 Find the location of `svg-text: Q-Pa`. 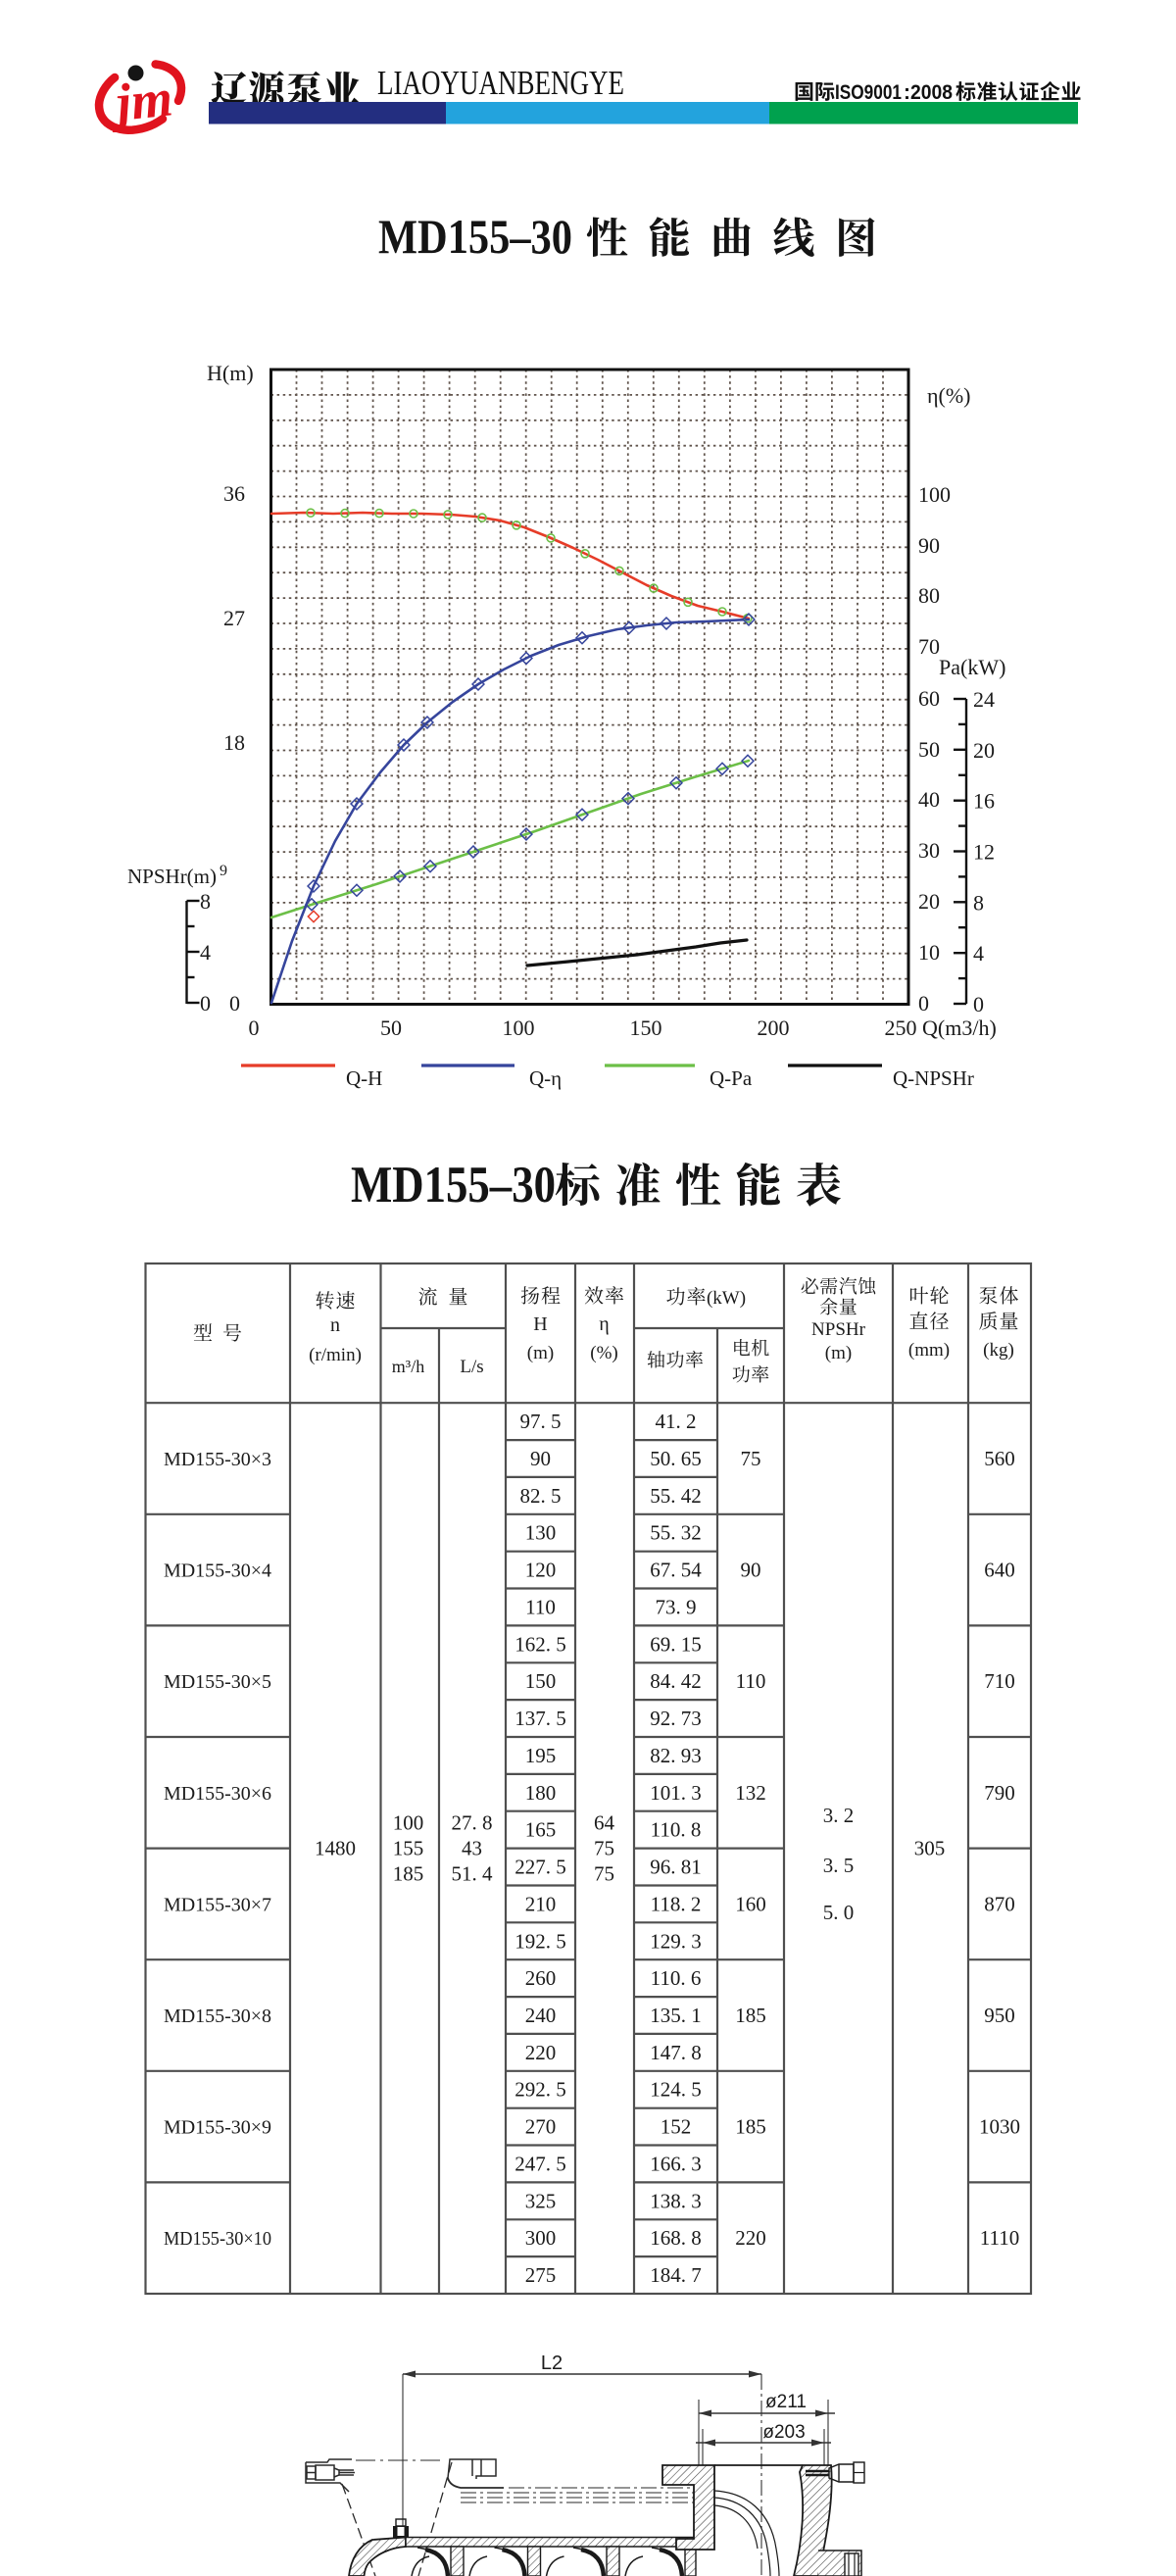

svg-text: Q-Pa is located at coordinates (731, 1078).